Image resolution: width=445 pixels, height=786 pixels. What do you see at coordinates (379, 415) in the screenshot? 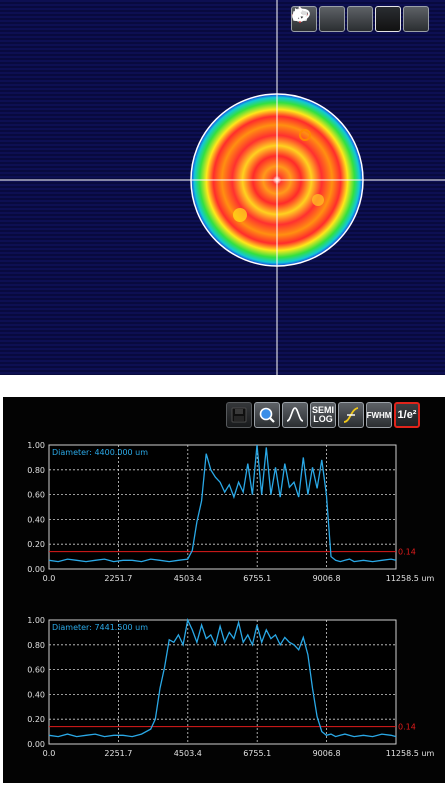
I see `fwhm-button: FWHM` at bounding box center [379, 415].